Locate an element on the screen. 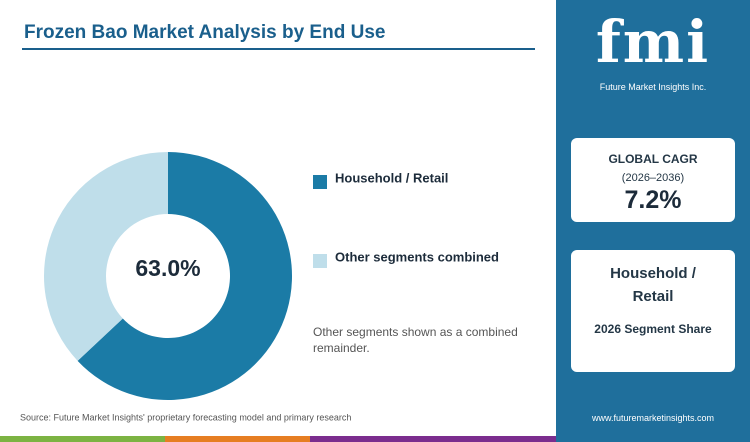 The image size is (750, 442). cagr-card: GLOBAL CAGR (2026–2036) 7.2% is located at coordinates (653, 180).